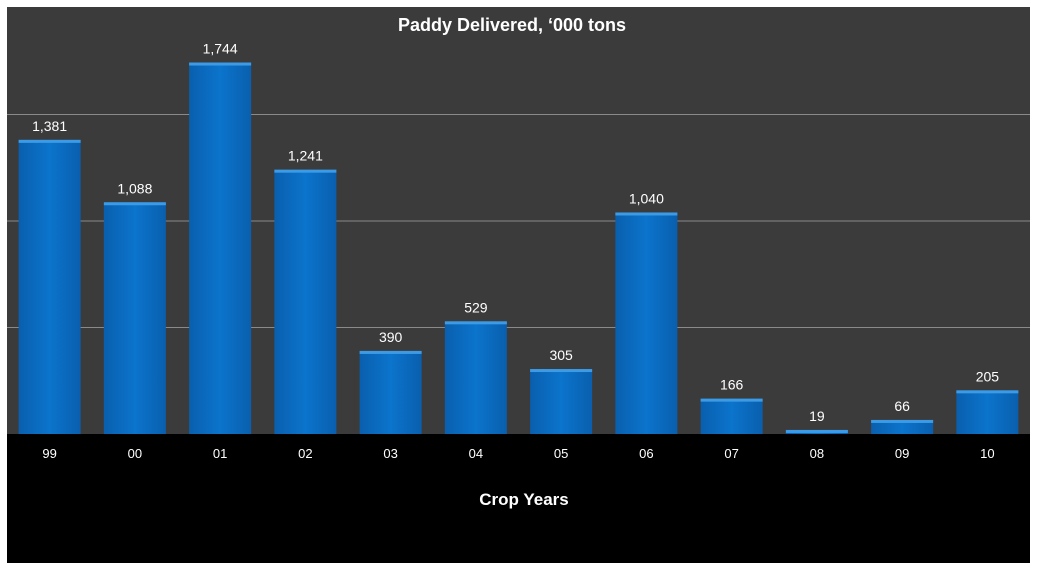 The height and width of the screenshot is (569, 1037). I want to click on data-label-10: 205, so click(988, 376).